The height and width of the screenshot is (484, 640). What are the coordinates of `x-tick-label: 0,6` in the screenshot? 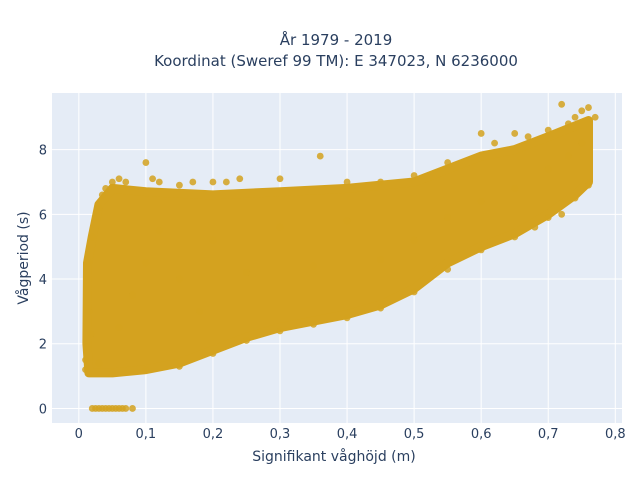 It's located at (481, 434).